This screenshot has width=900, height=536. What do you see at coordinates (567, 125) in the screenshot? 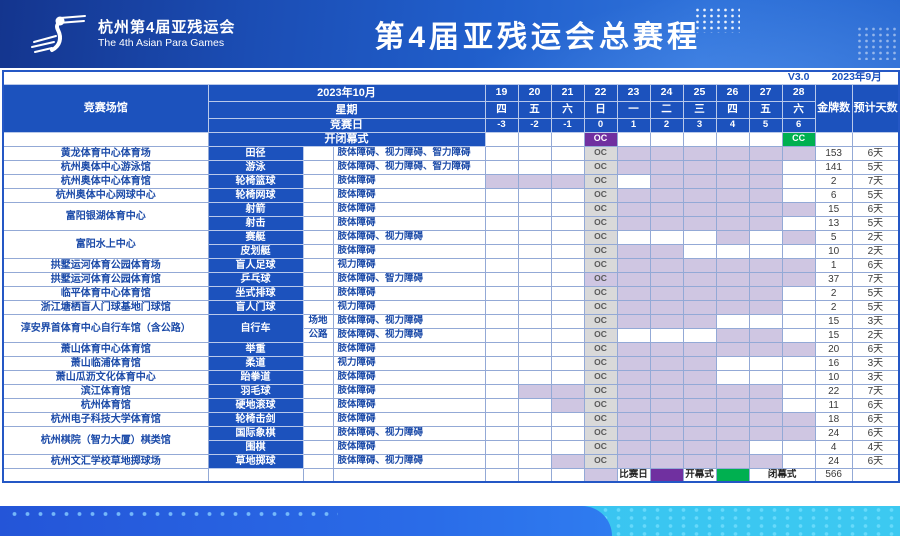
I see `competition-day-number-cell: -1` at bounding box center [567, 125].